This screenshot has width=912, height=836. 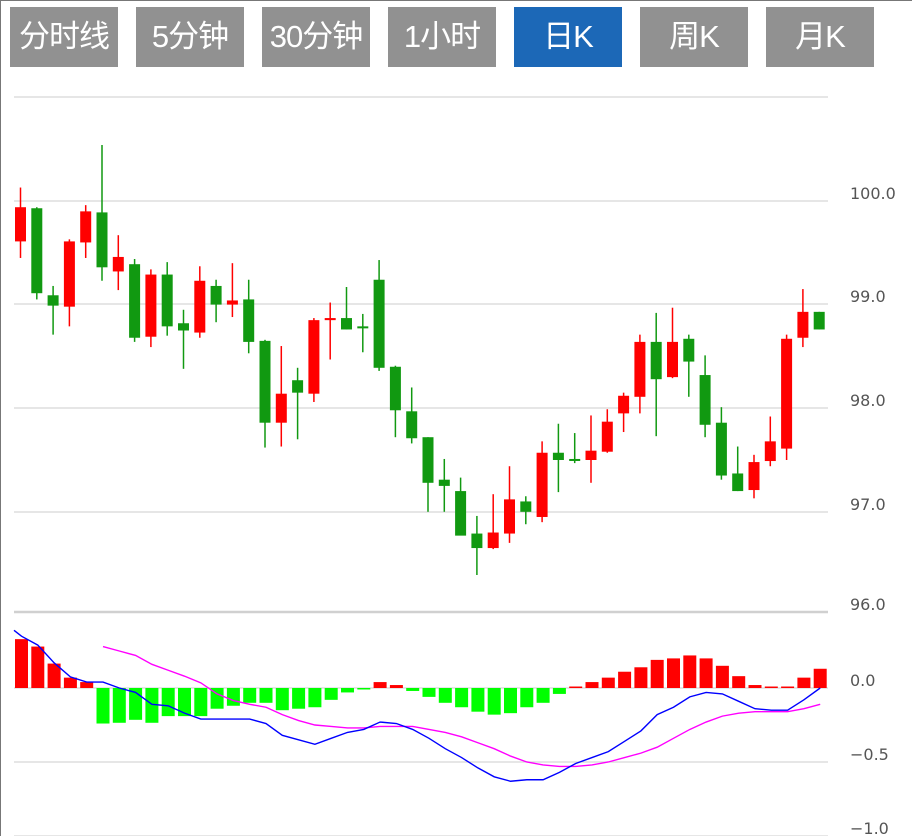 What do you see at coordinates (64, 37) in the screenshot?
I see `tab-0: 分时线` at bounding box center [64, 37].